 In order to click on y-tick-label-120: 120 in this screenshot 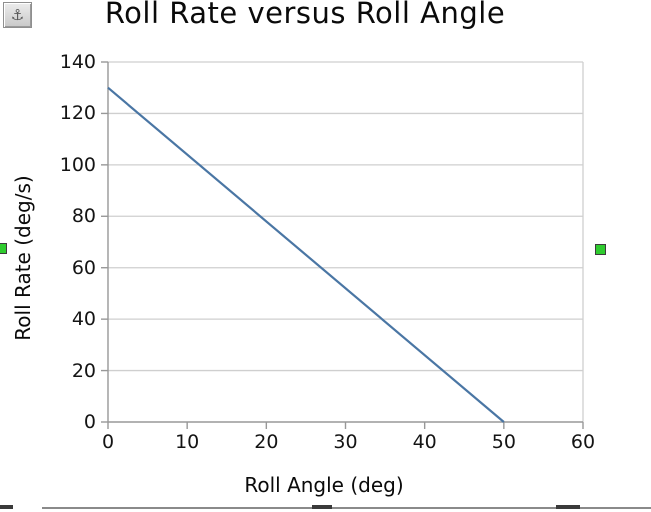, I will do `click(77, 113)`.